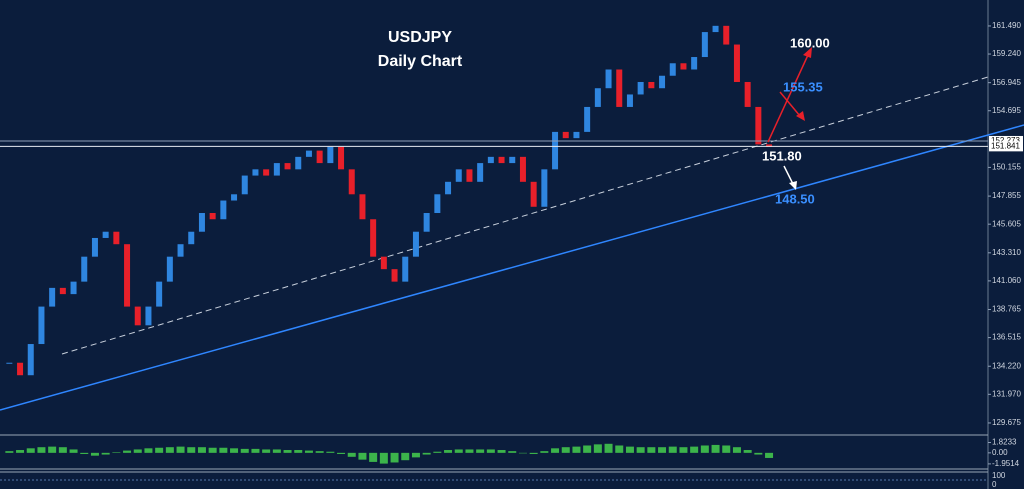 The height and width of the screenshot is (489, 1024). Describe the element at coordinates (420, 61) in the screenshot. I see `chart-subtitle: Daily Chart` at that location.